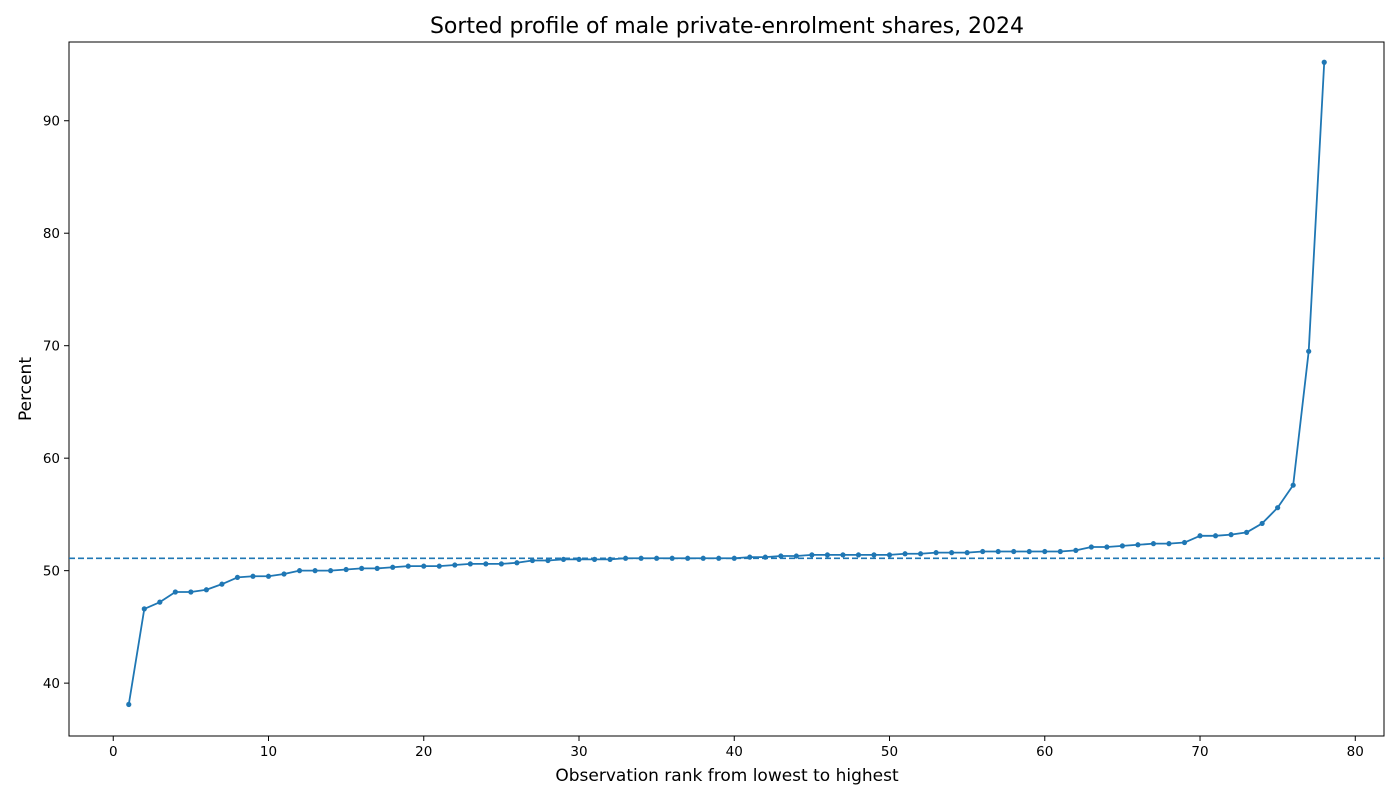 This screenshot has height=800, width=1400. Describe the element at coordinates (51, 684) in the screenshot. I see `y-tick-label: 40` at that location.